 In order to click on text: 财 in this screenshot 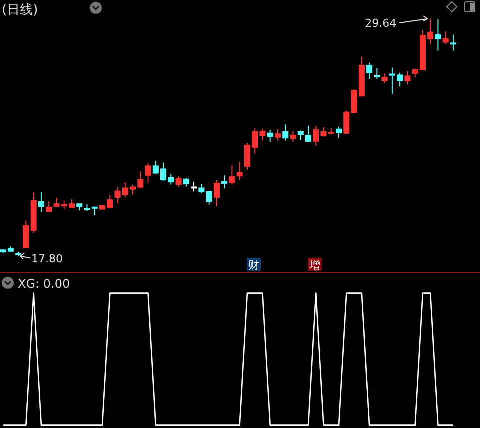, I will do `click(254, 265)`.